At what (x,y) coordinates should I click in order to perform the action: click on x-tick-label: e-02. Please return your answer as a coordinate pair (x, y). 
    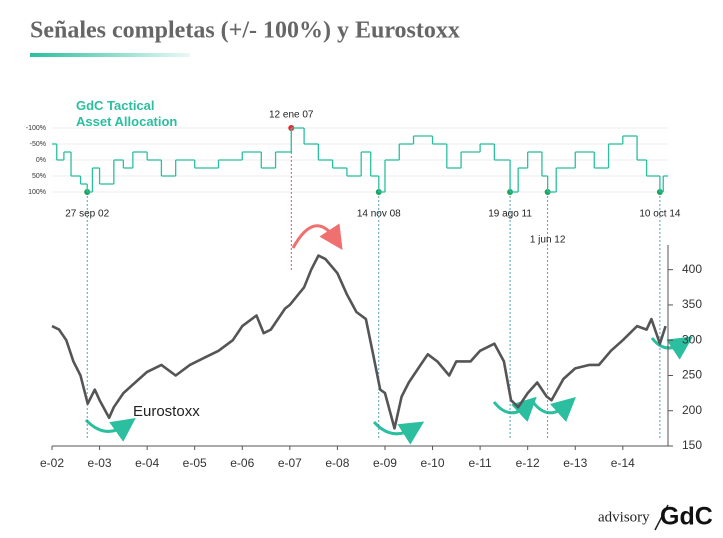
    Looking at the image, I should click on (52, 463).